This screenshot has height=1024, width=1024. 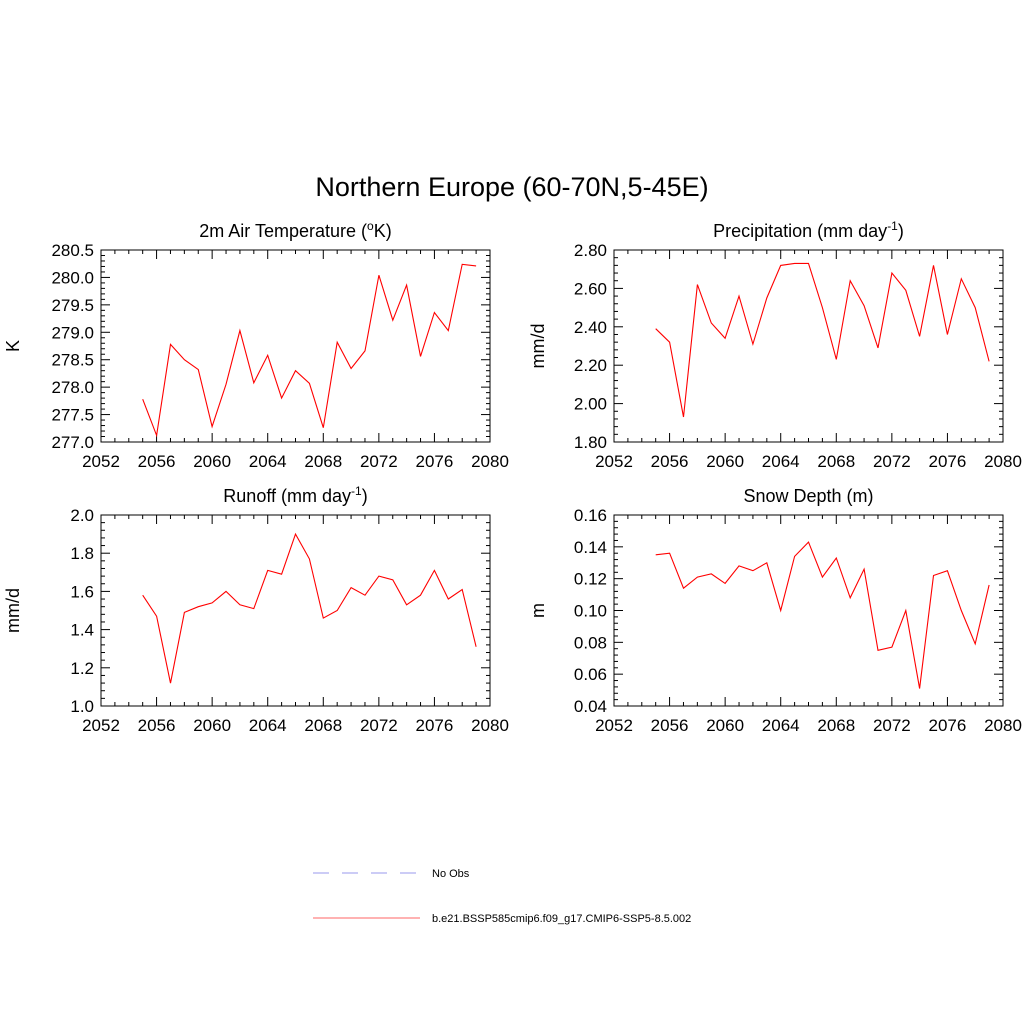 What do you see at coordinates (948, 461) in the screenshot?
I see `x-tick-label-precipitation: 2076` at bounding box center [948, 461].